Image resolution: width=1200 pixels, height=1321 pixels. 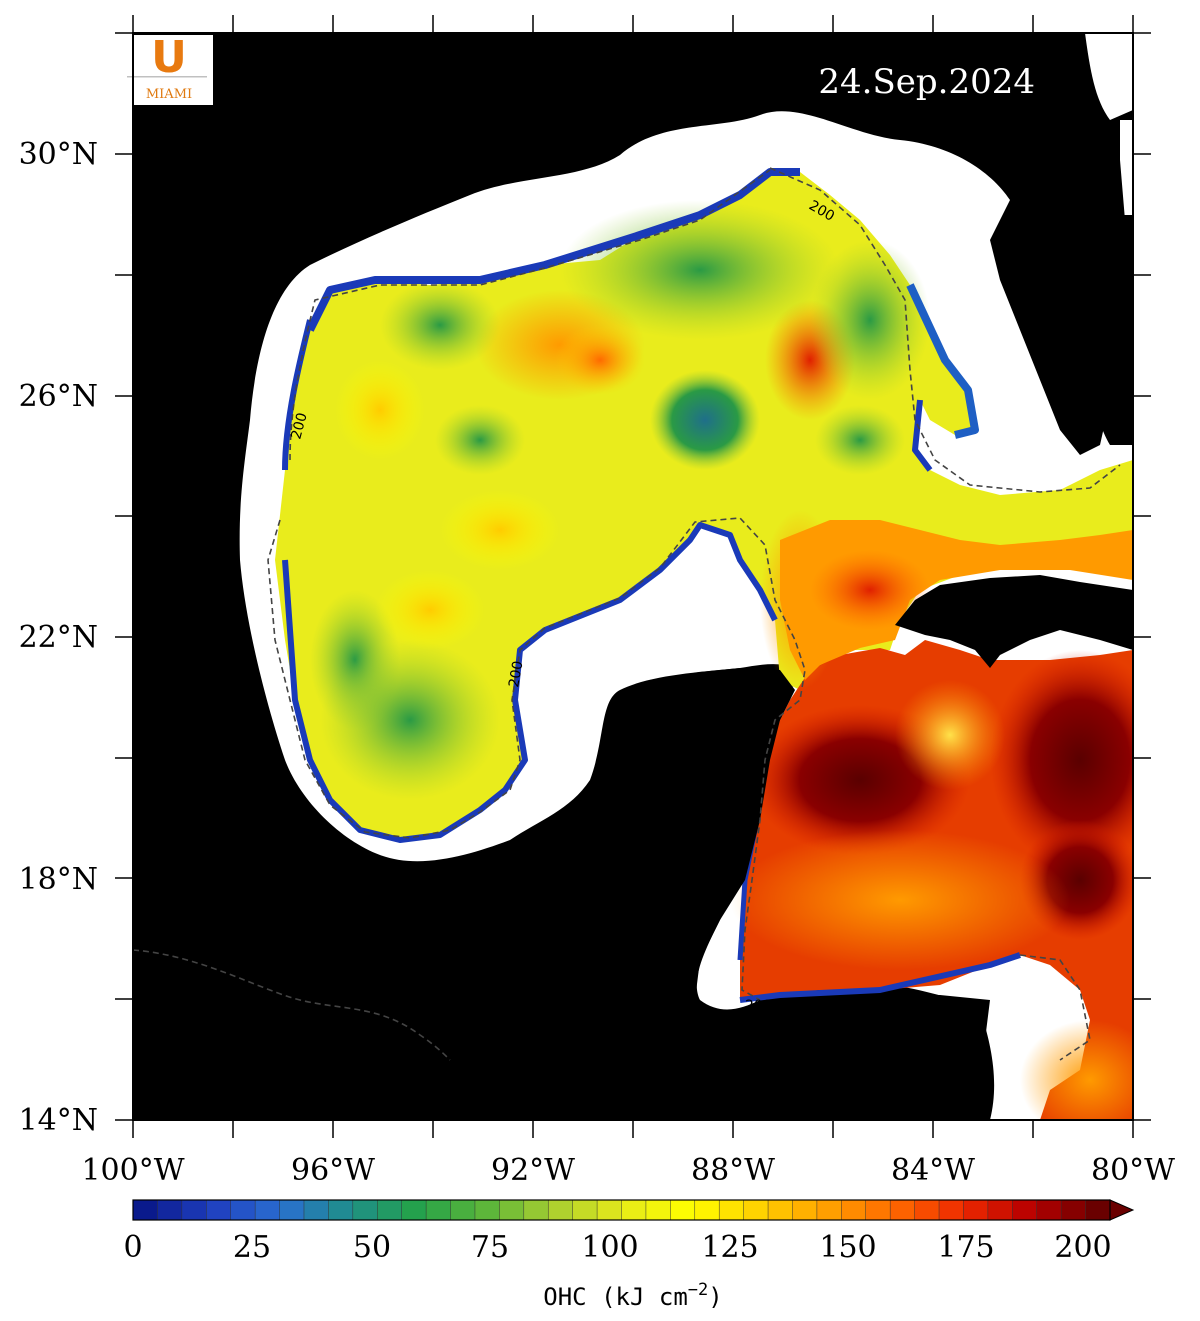 I want to click on lon-label: 84°W, so click(x=933, y=1170).